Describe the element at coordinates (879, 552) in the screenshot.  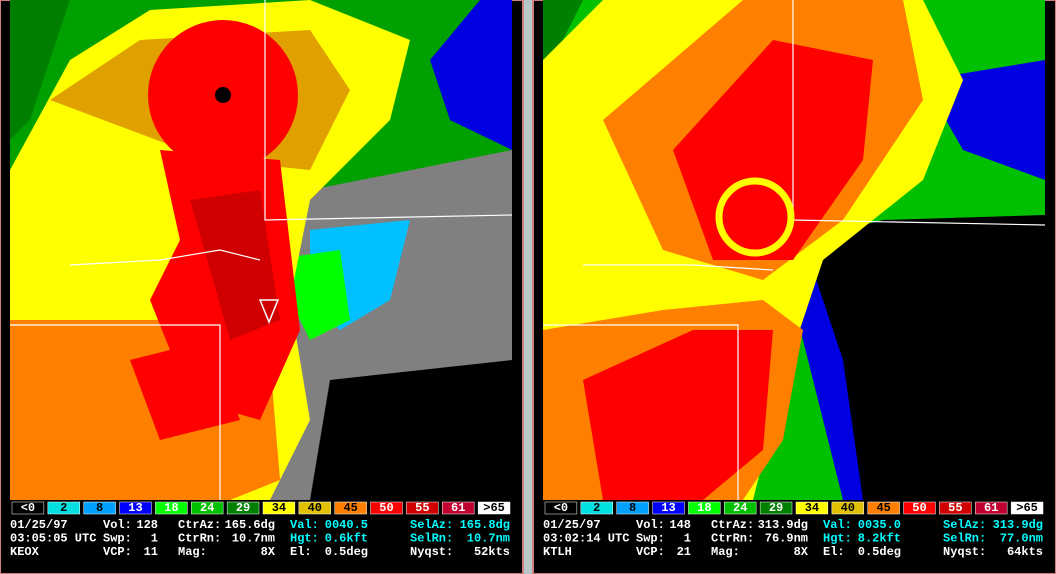
I see `info-value: 0.5deg` at that location.